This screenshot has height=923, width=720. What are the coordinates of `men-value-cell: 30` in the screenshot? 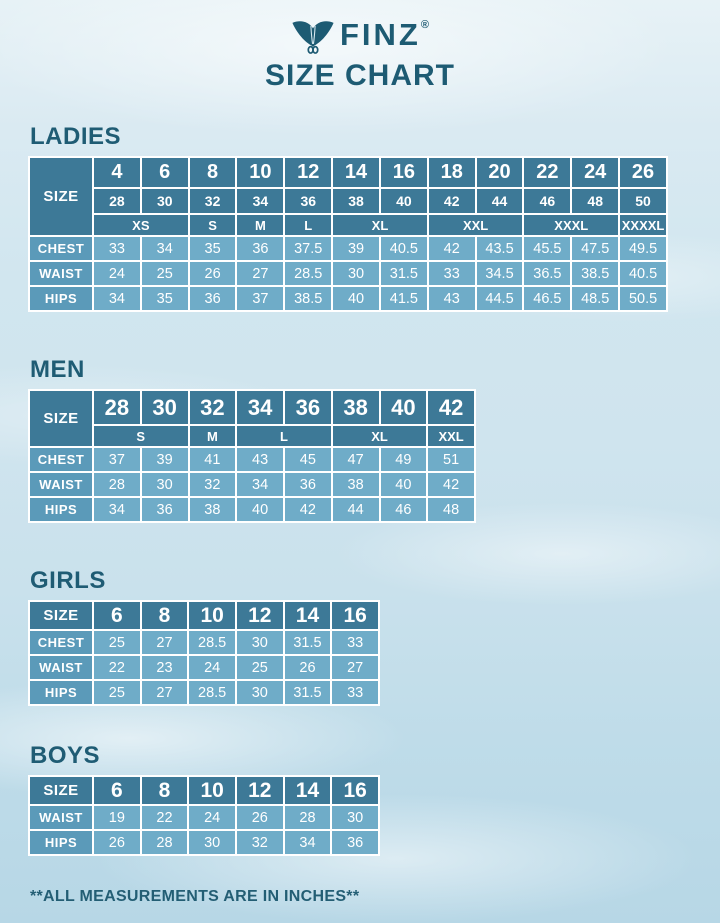 It's located at (164, 484).